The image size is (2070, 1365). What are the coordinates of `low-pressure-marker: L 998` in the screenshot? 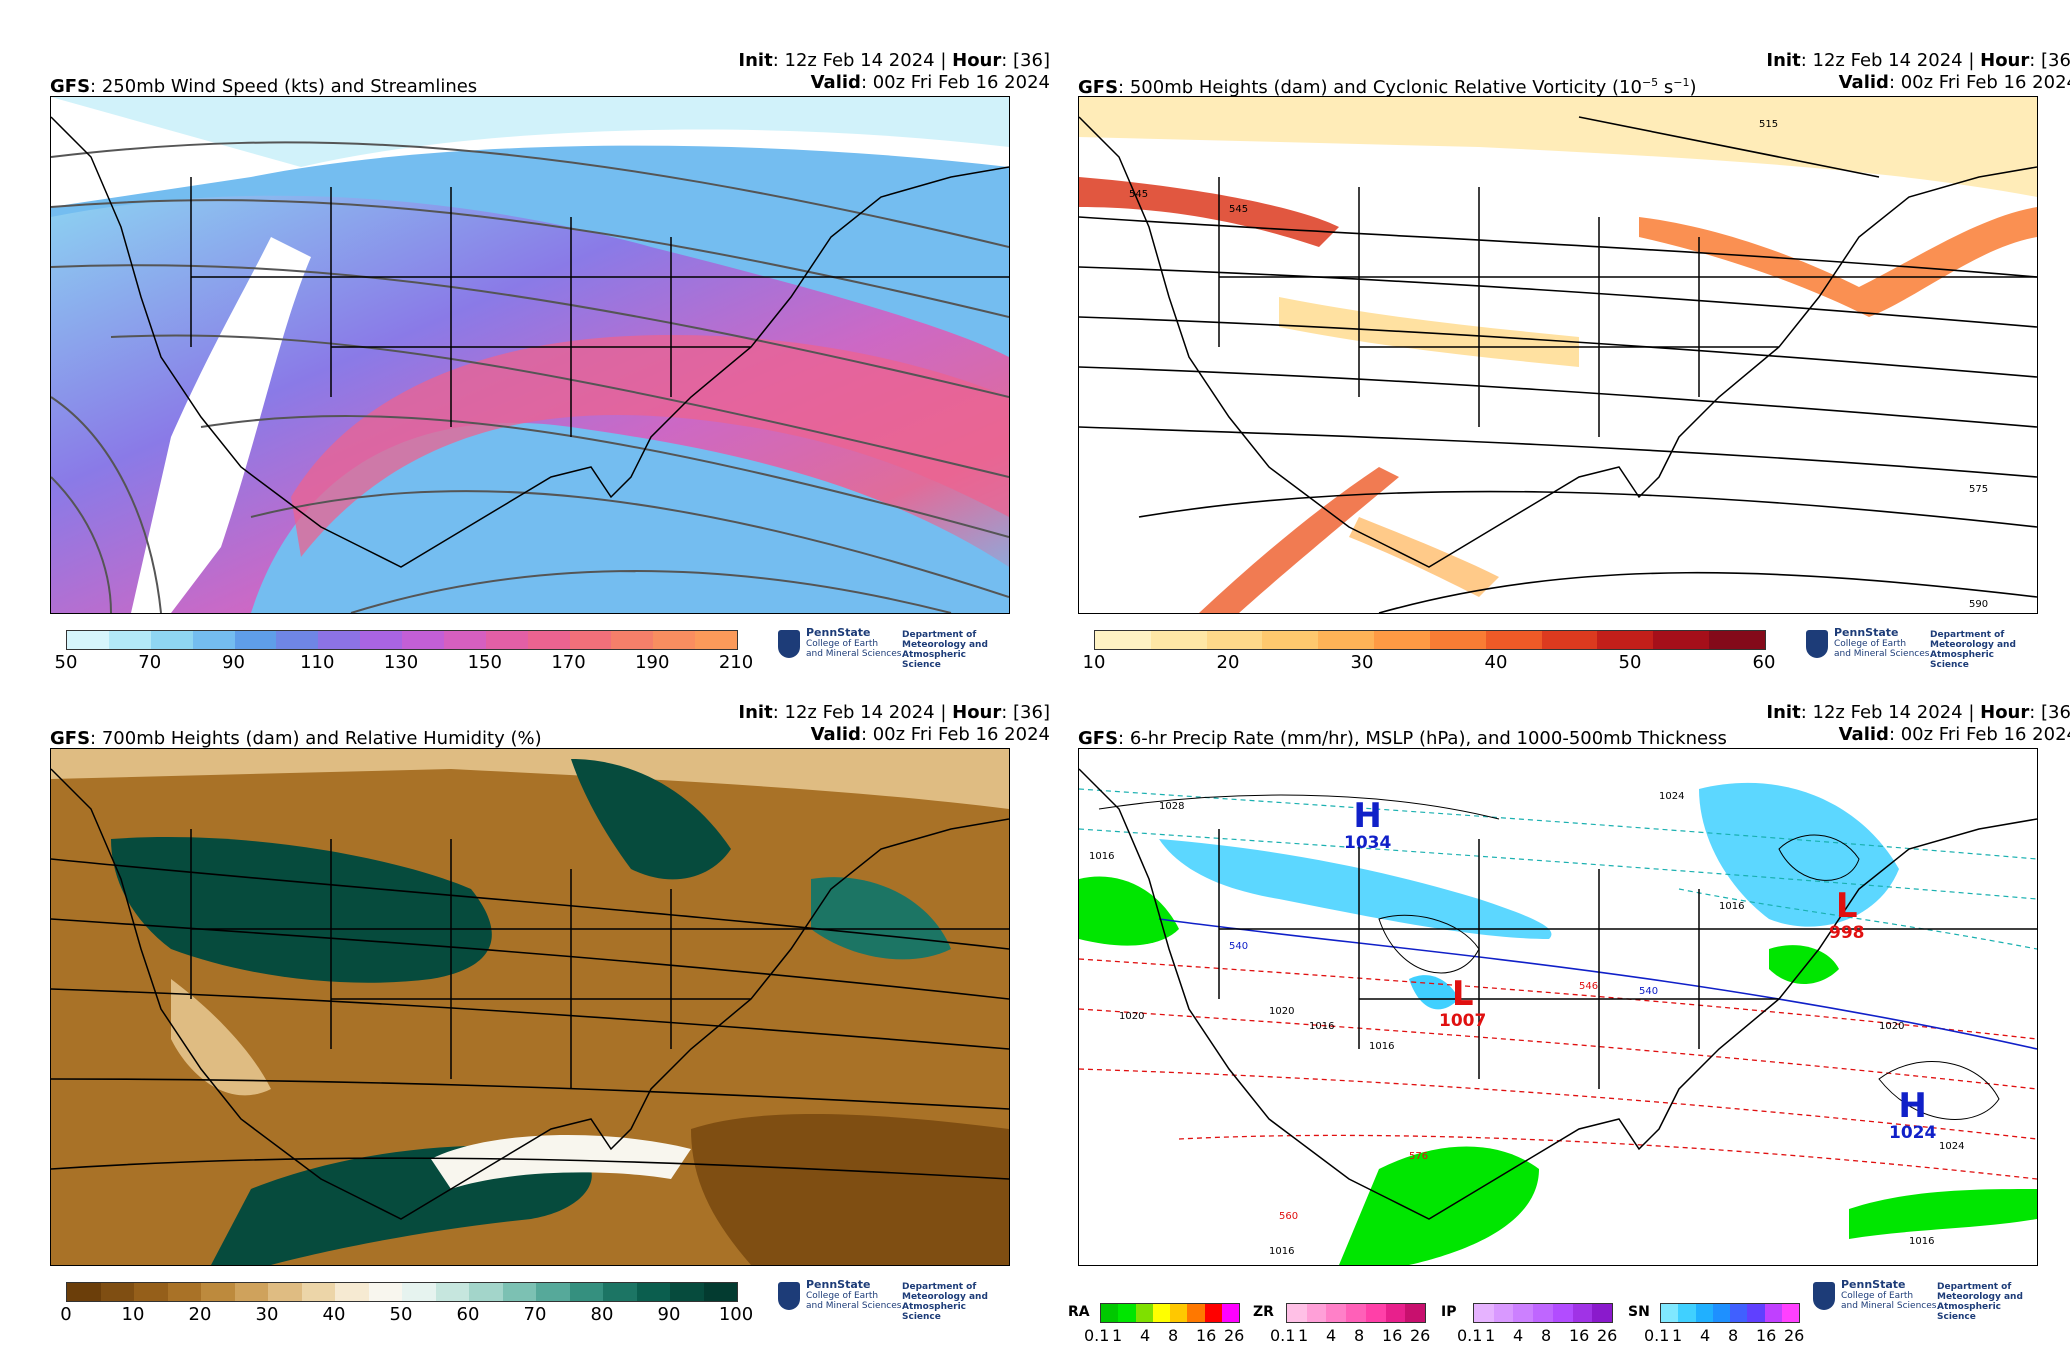 It's located at (1847, 914).